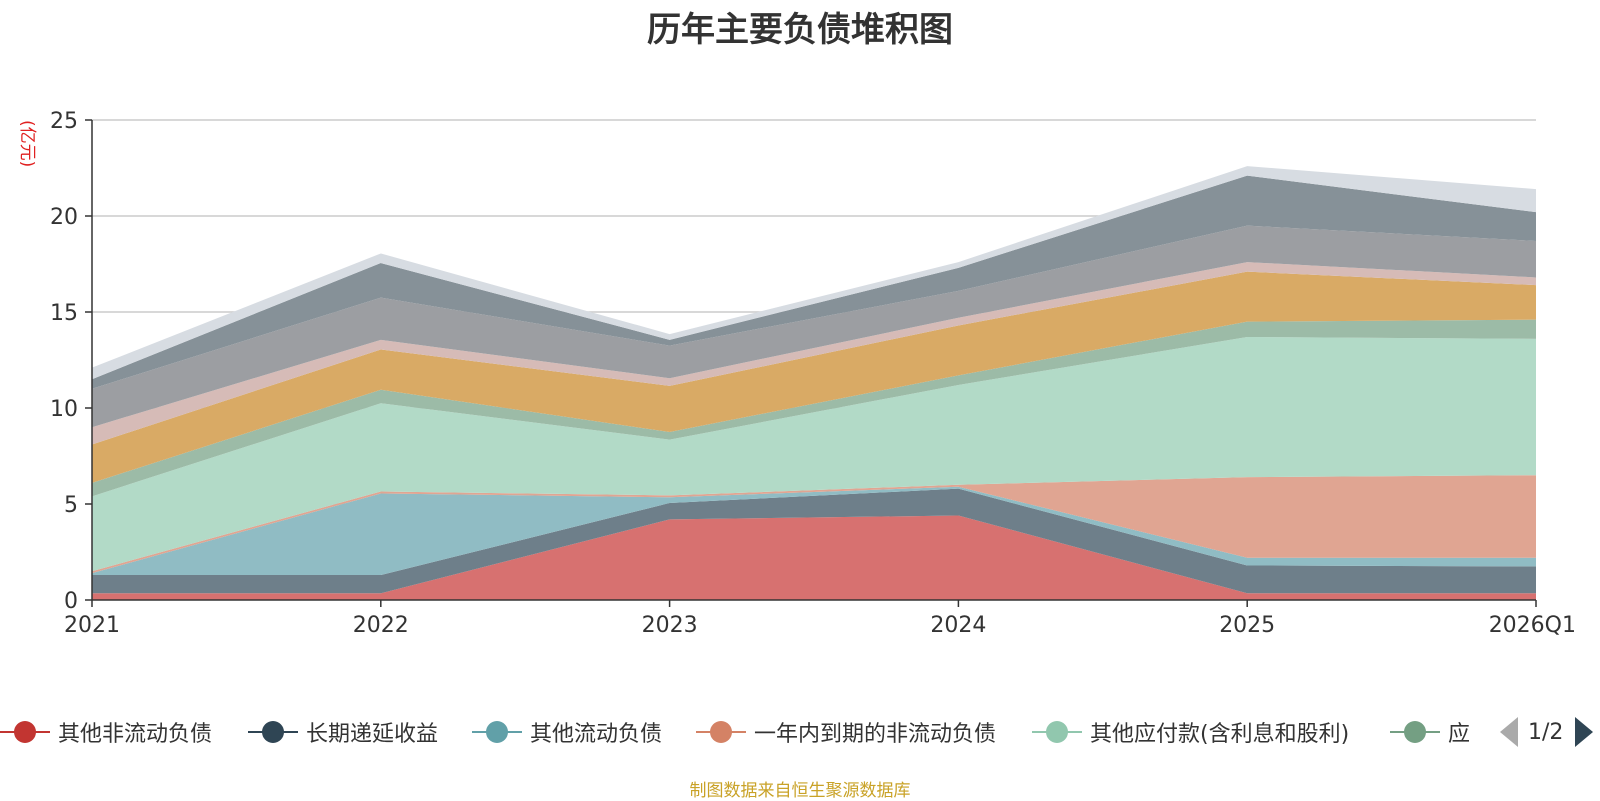 This screenshot has height=801, width=1600. Describe the element at coordinates (596, 734) in the screenshot. I see `legend-label: 其他流动负债` at that location.